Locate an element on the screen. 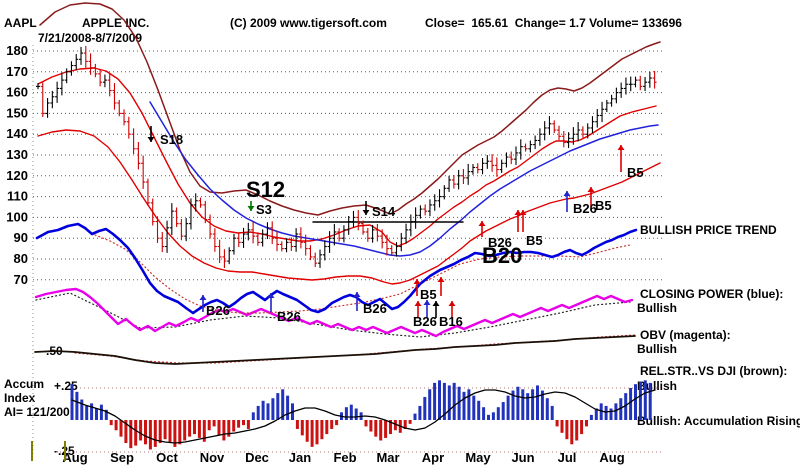  price-tick-label: 120 is located at coordinates (17, 175).